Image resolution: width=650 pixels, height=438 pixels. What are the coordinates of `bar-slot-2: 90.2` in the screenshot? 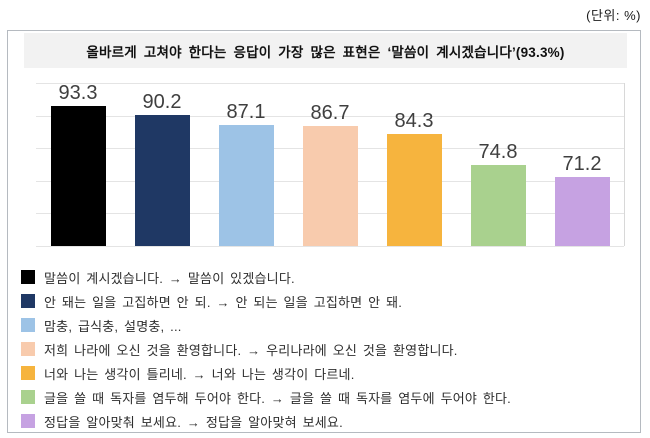 It's located at (162, 164).